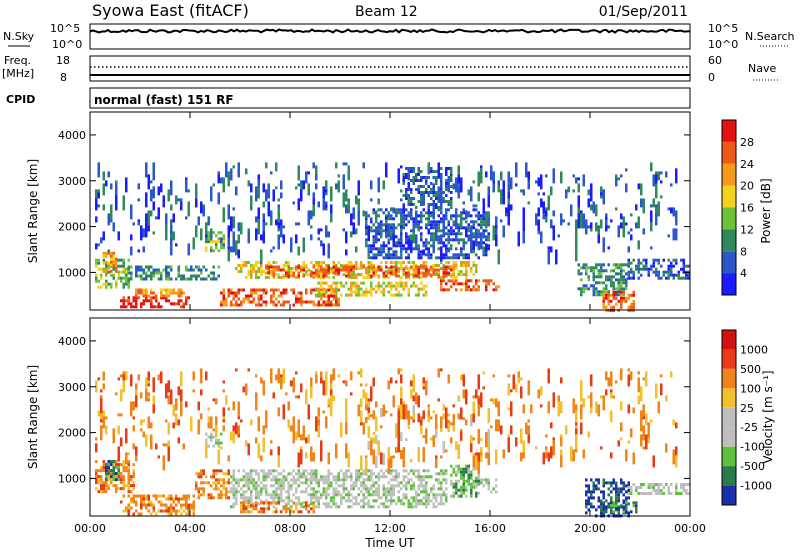 The width and height of the screenshot is (800, 558). I want to click on velocity-colorbar-label: Velocity [m s⁻¹], so click(768, 416).